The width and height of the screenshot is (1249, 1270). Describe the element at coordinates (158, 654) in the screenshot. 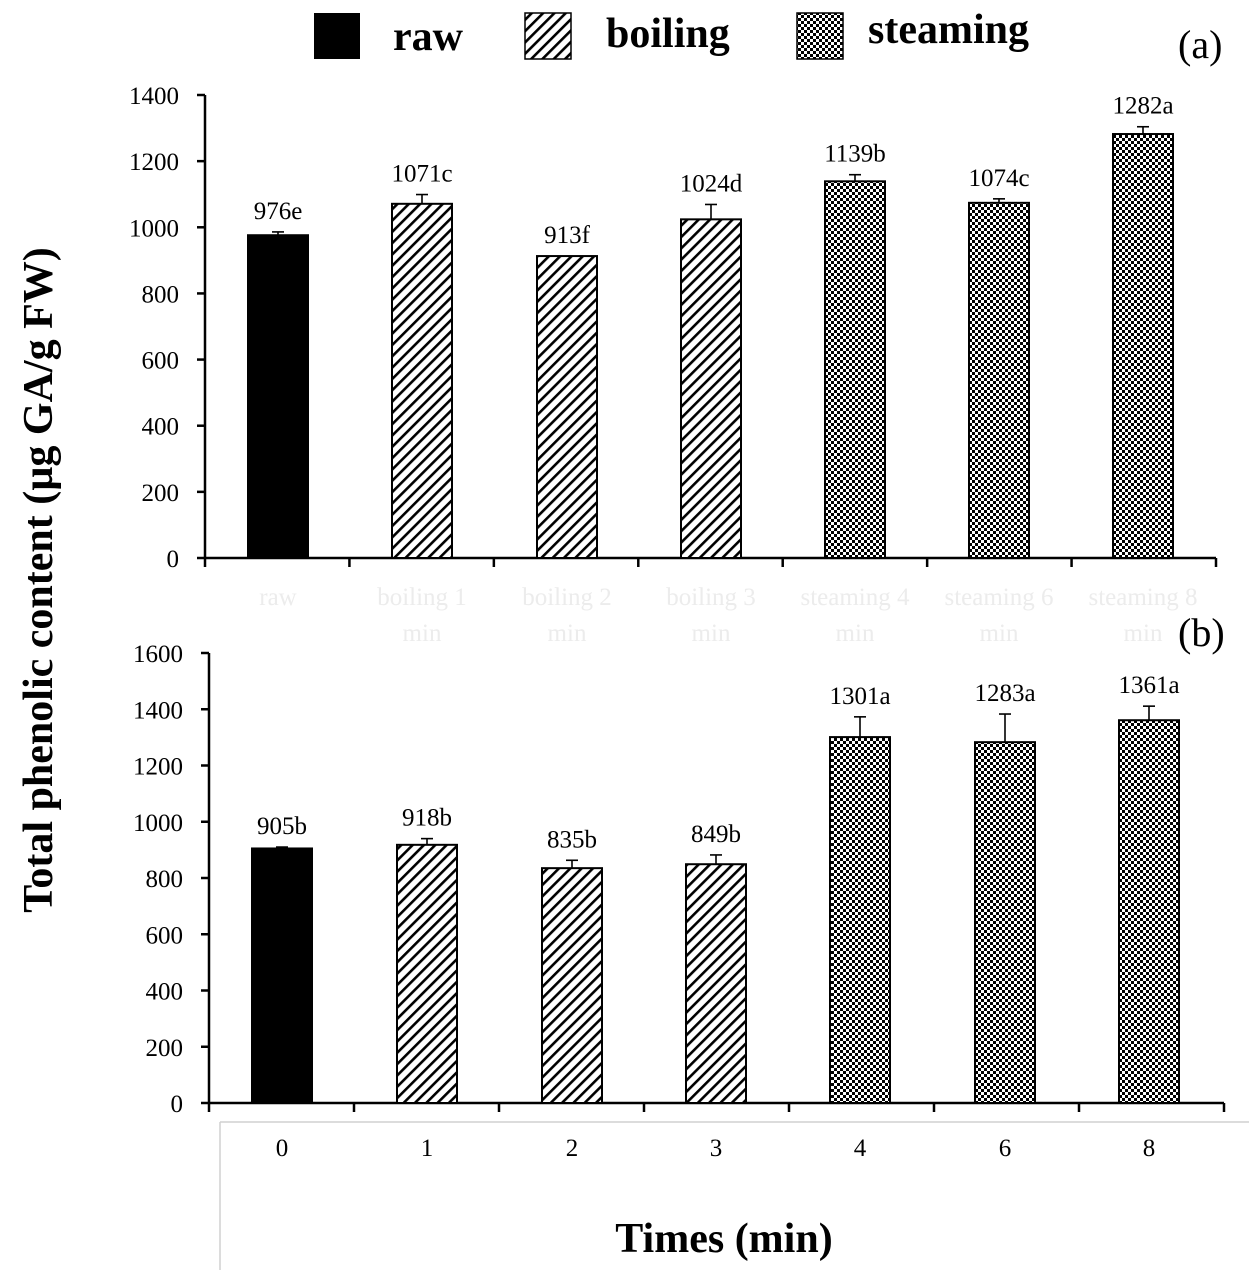

I see `y-tick-label: 1600` at that location.